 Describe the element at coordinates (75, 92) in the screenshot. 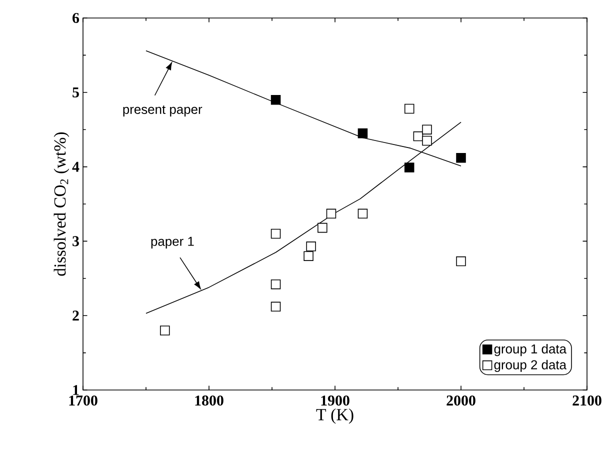

I see `y-tick-label: 5` at that location.